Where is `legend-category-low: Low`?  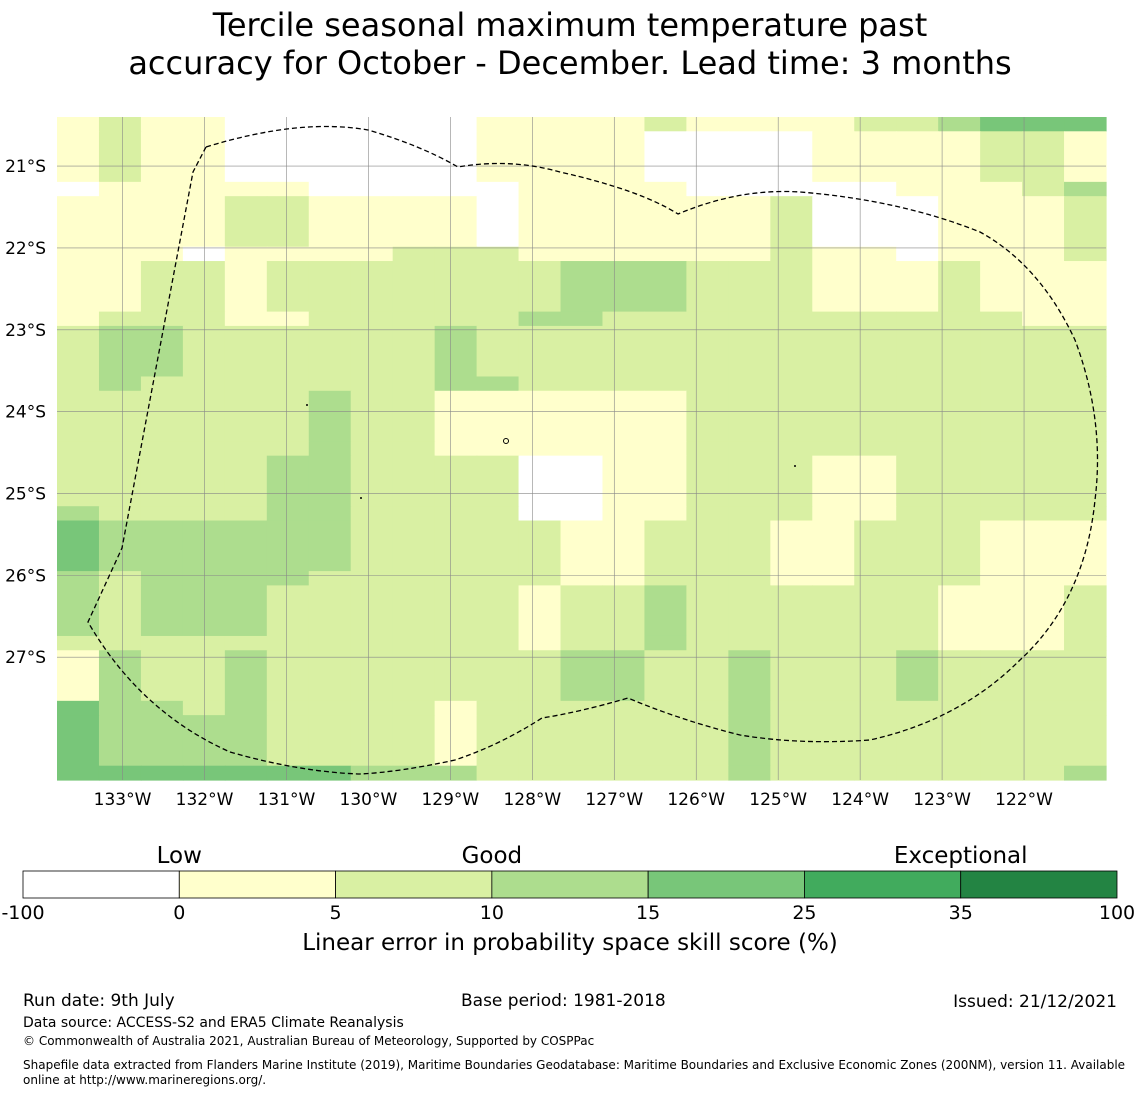 legend-category-low: Low is located at coordinates (179, 856).